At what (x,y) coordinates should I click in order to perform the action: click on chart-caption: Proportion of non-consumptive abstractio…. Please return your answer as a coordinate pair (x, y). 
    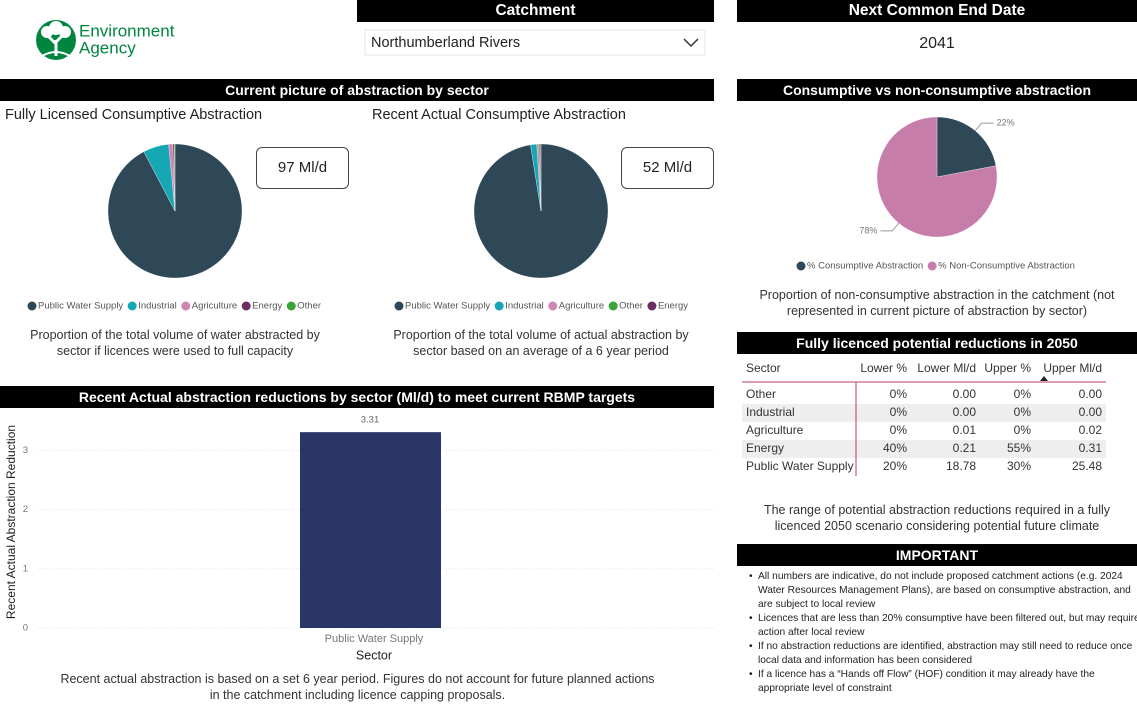
    Looking at the image, I should click on (937, 303).